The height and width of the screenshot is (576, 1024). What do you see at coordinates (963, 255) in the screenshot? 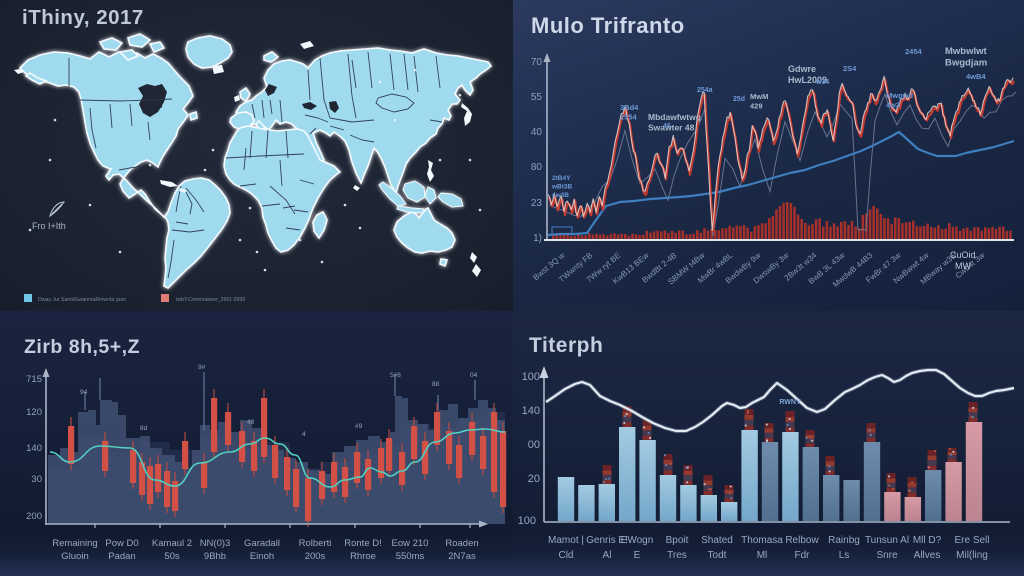
I see `svg-text: CuOid` at bounding box center [963, 255].